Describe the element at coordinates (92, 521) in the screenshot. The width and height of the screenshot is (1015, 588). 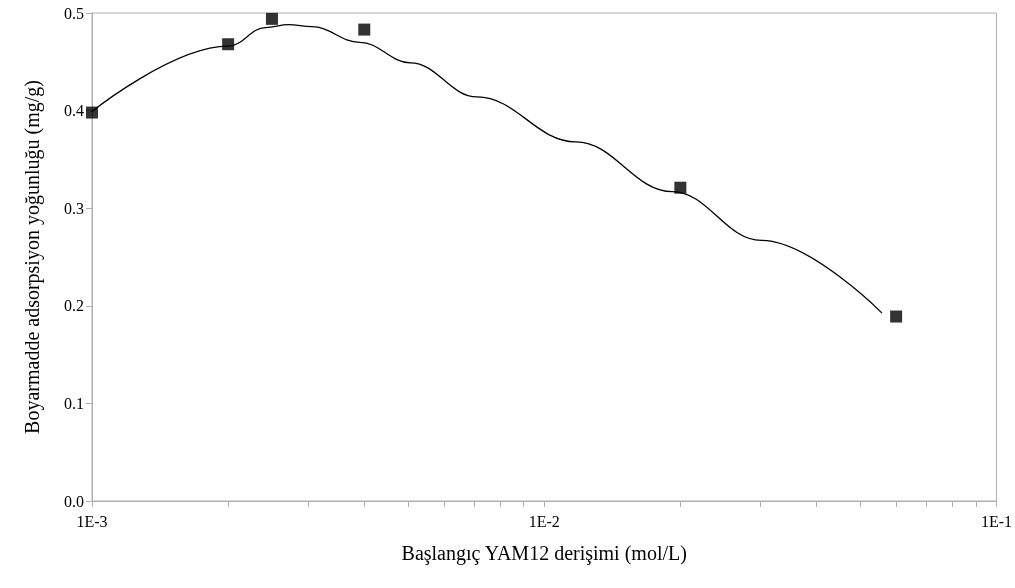
I see `x-tick-label: 1E-3` at that location.